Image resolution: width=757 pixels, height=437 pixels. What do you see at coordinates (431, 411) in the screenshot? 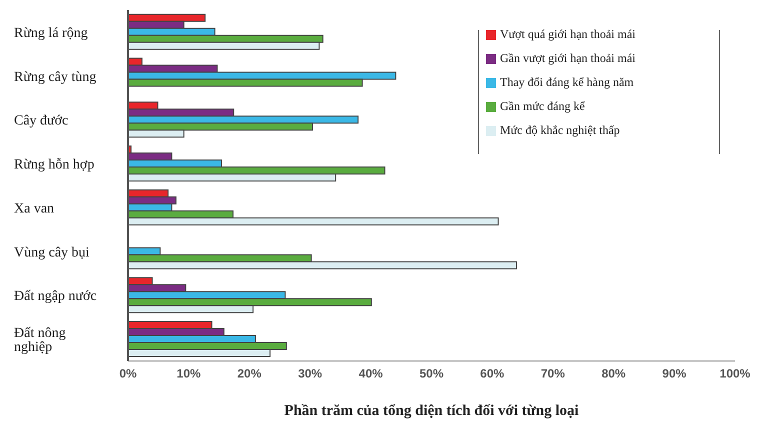
I see `x-axis-title: Phần trăm của tổng diện tích đối với từng loại` at bounding box center [431, 411].